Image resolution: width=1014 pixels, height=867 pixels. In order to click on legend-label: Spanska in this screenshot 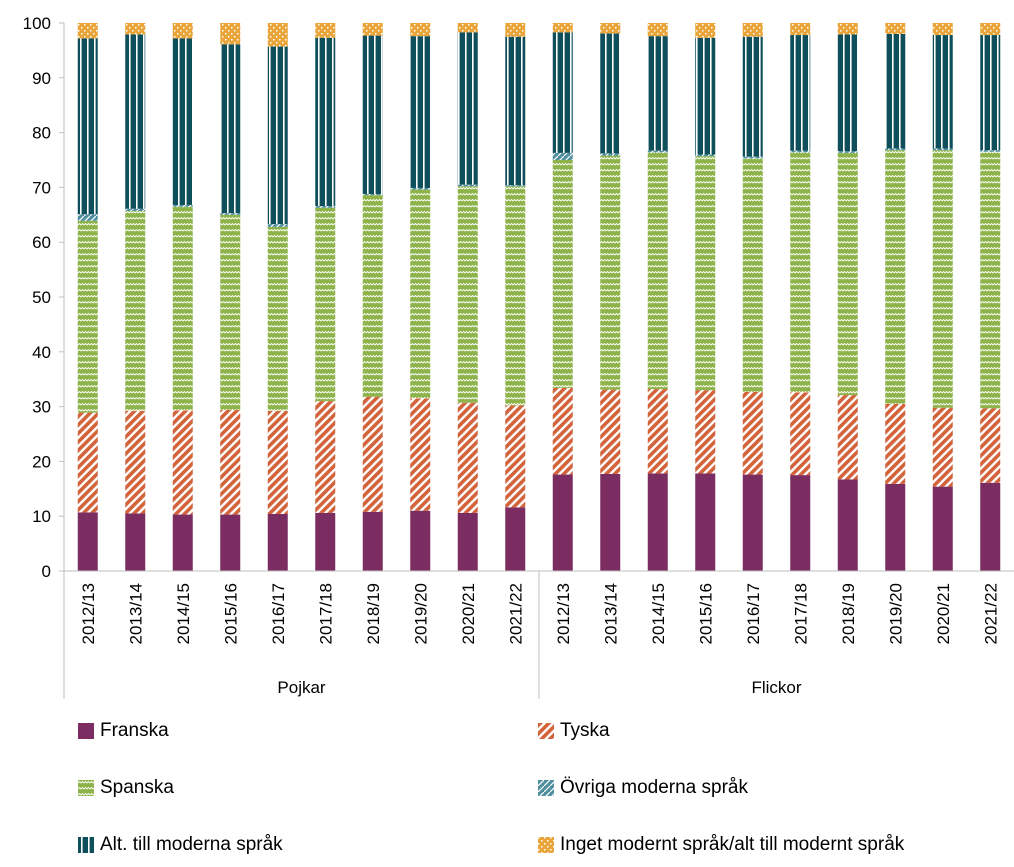, I will do `click(137, 787)`.